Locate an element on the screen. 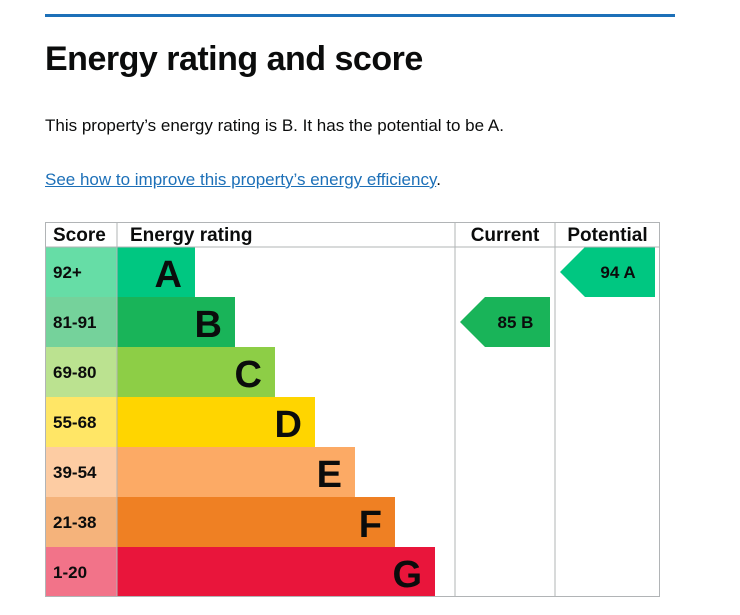 The width and height of the screenshot is (740, 615). header-score: Score is located at coordinates (79, 235).